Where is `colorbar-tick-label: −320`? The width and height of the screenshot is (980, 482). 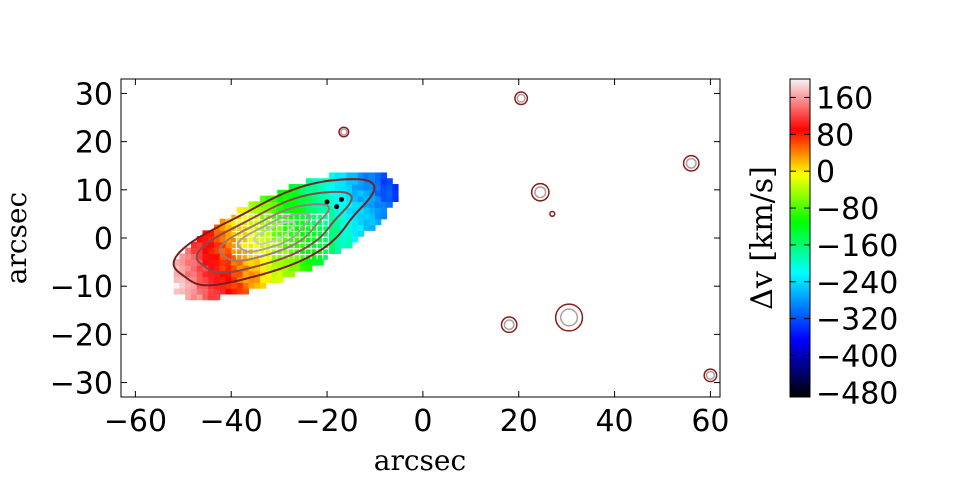
colorbar-tick-label: −320 is located at coordinates (857, 320).